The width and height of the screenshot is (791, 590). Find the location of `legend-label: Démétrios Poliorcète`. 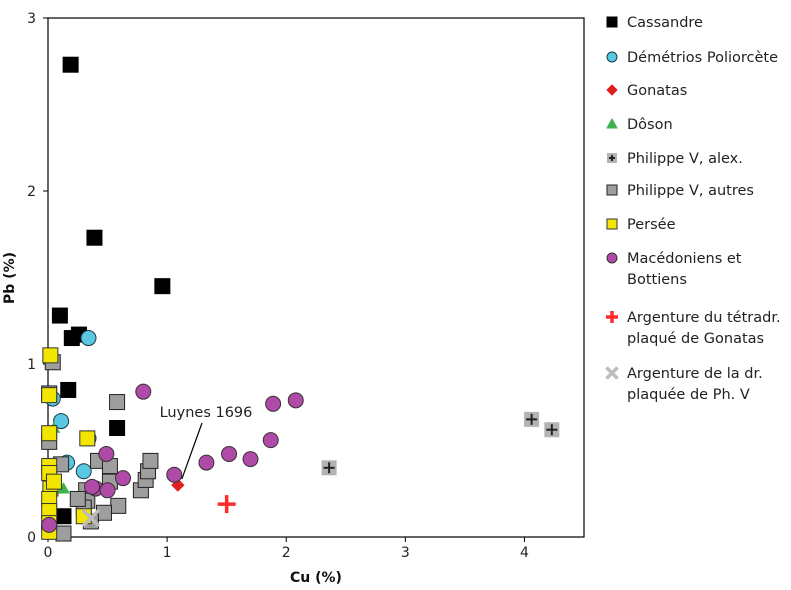

legend-label: Démétrios Poliorcète is located at coordinates (702, 58).